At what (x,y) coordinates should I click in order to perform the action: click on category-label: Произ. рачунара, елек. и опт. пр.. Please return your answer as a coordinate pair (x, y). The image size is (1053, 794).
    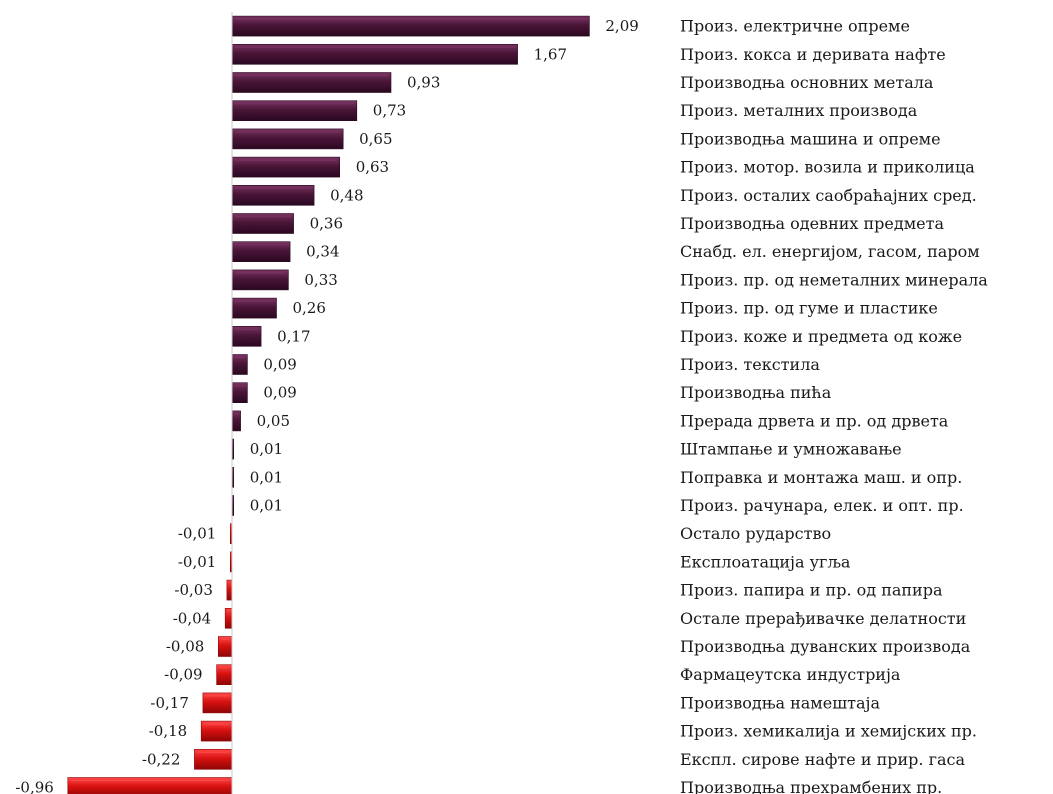
    Looking at the image, I should click on (822, 505).